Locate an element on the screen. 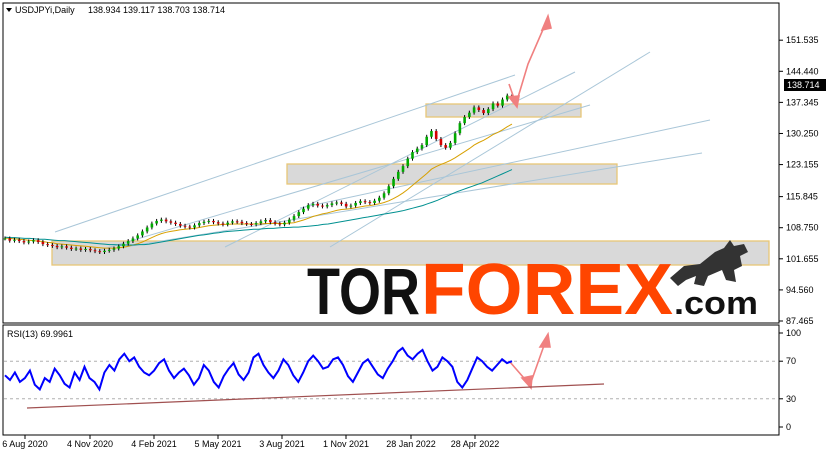 This screenshot has height=455, width=828. x-tick-label: 3 Aug 2021 is located at coordinates (282, 444).